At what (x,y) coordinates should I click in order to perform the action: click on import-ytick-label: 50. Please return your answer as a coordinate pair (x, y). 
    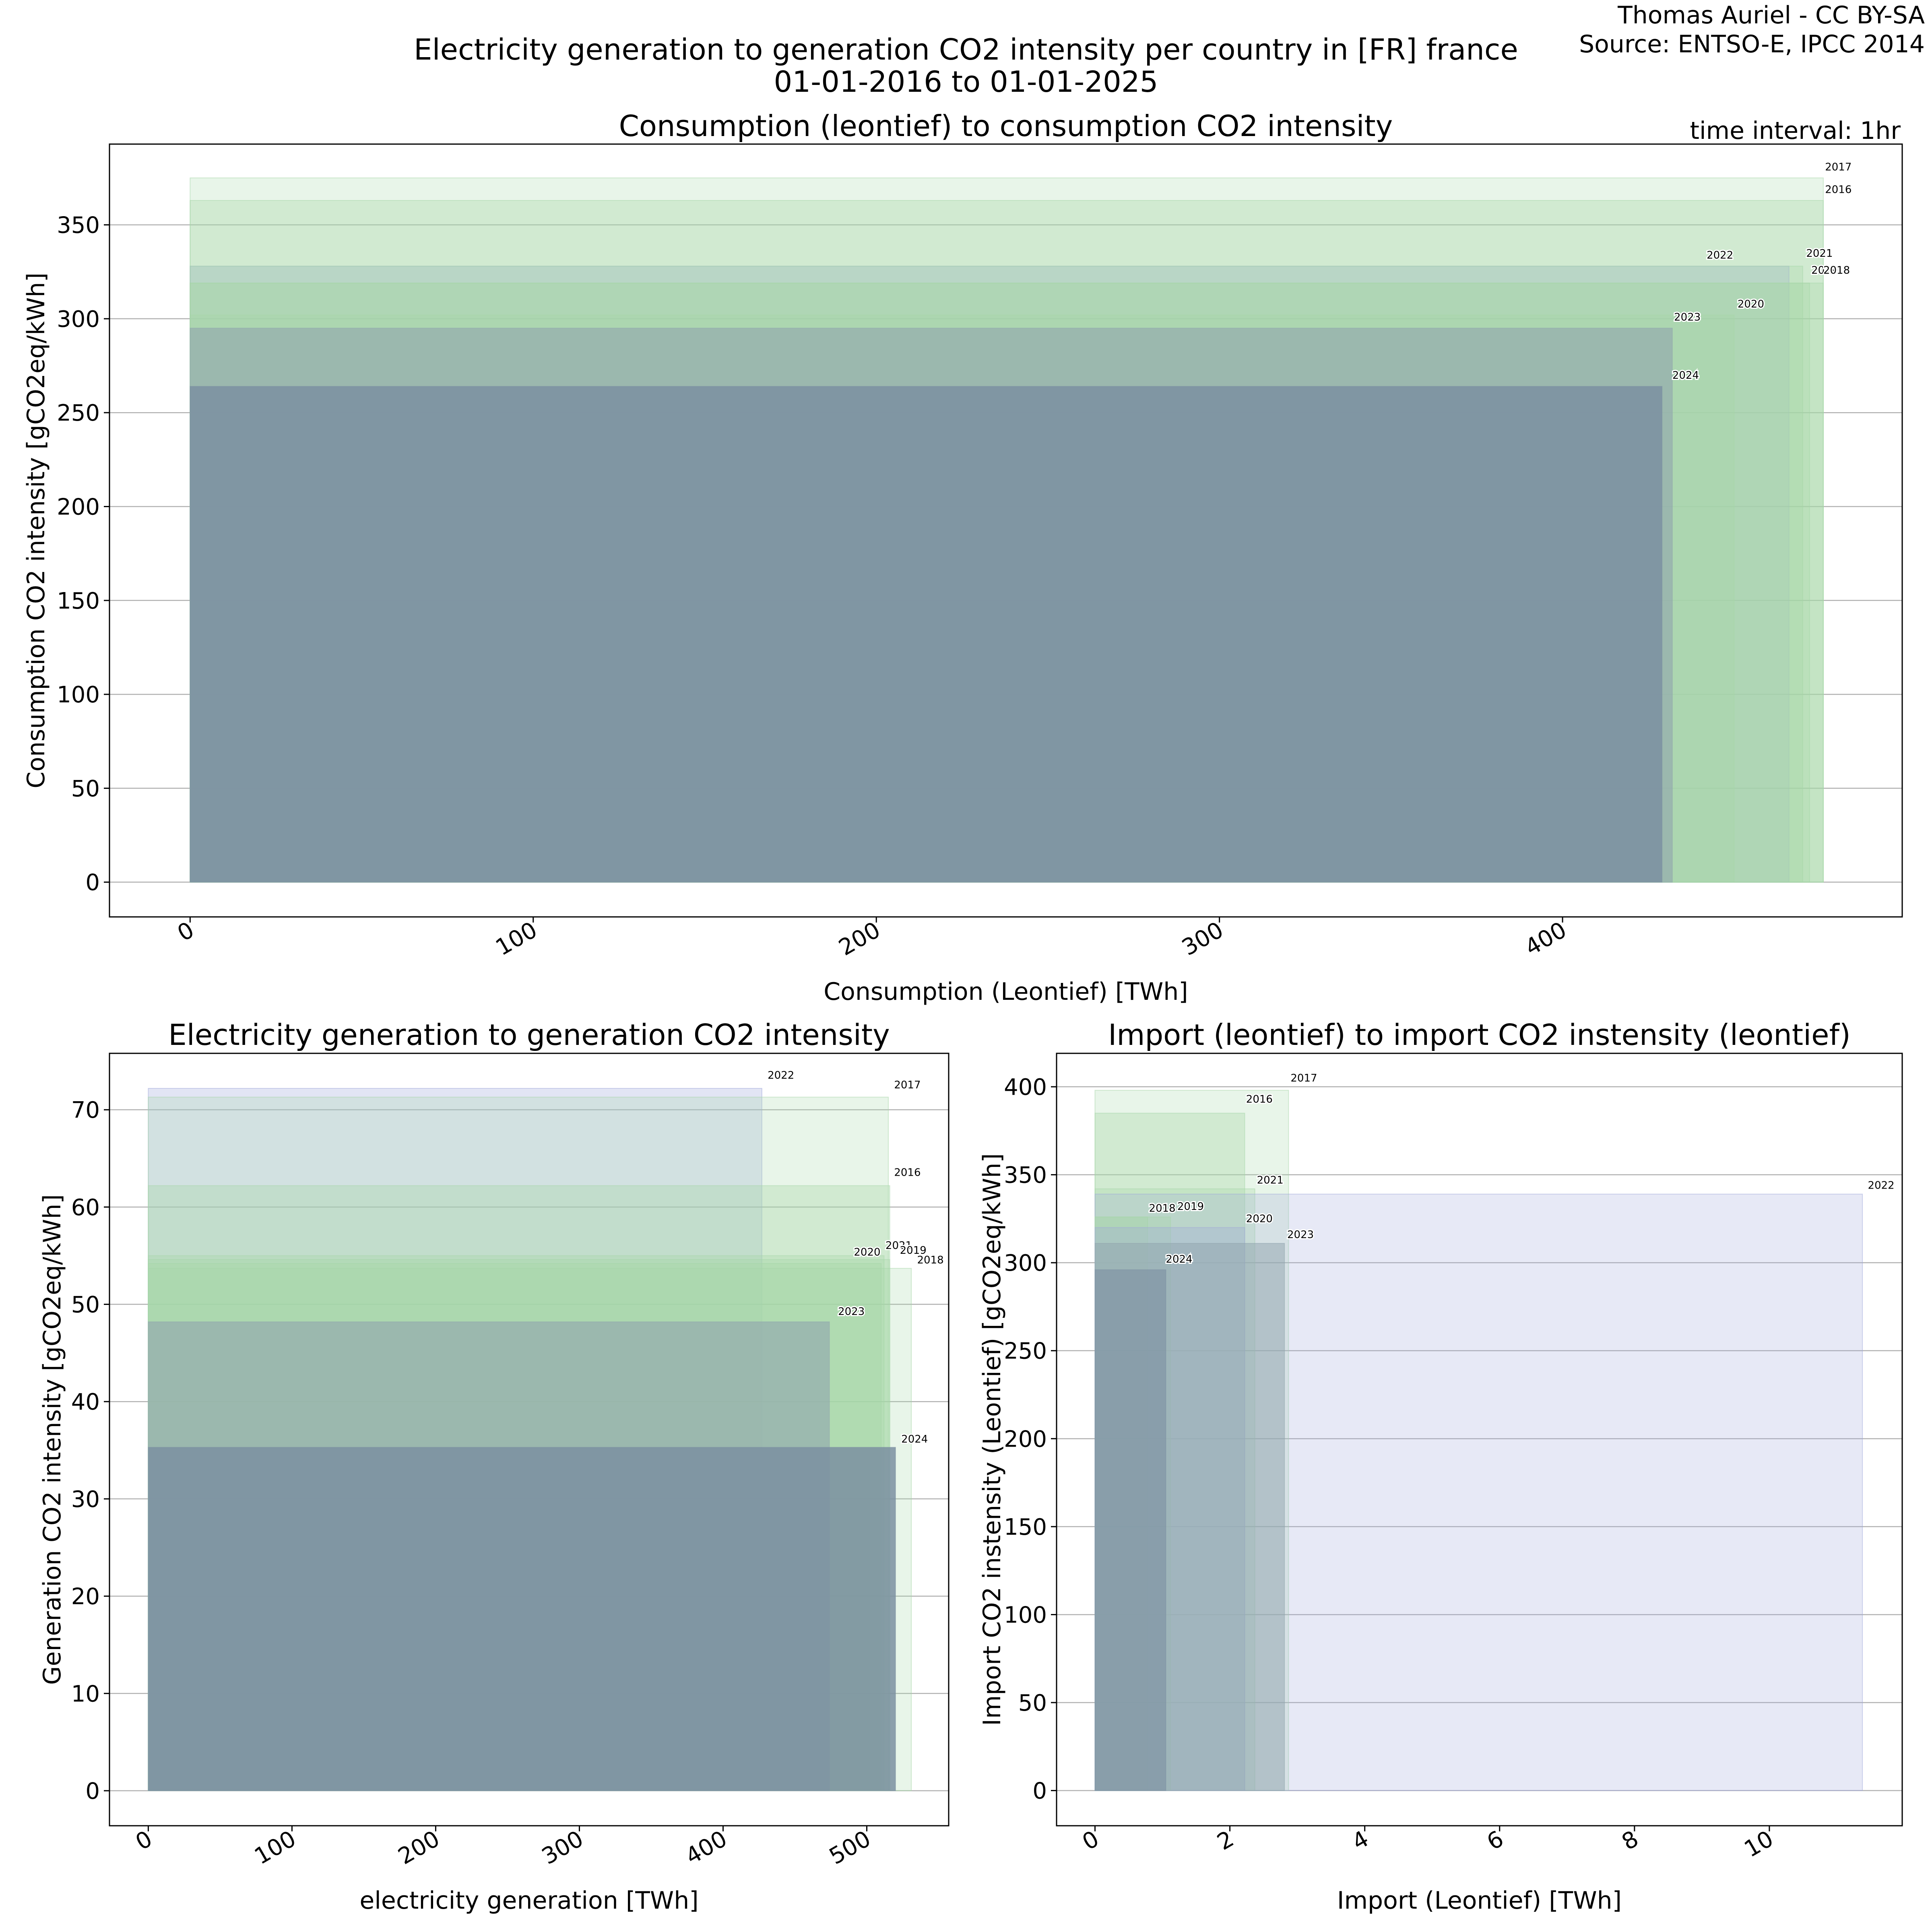
    Looking at the image, I should click on (1032, 1703).